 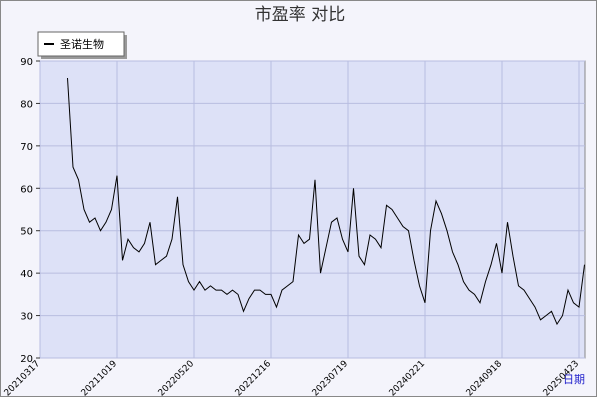 What do you see at coordinates (26, 189) in the screenshot?
I see `y-tick-label: 60` at bounding box center [26, 189].